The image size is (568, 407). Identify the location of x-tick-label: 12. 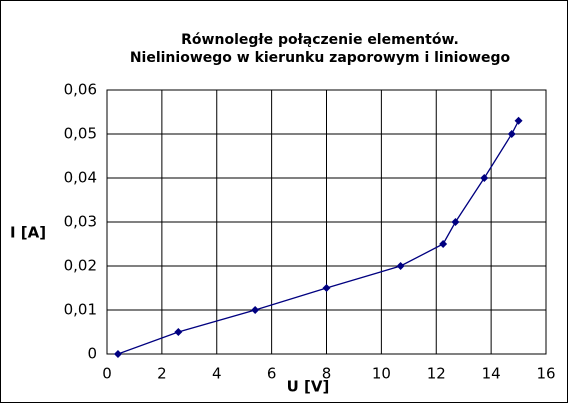
(436, 374).